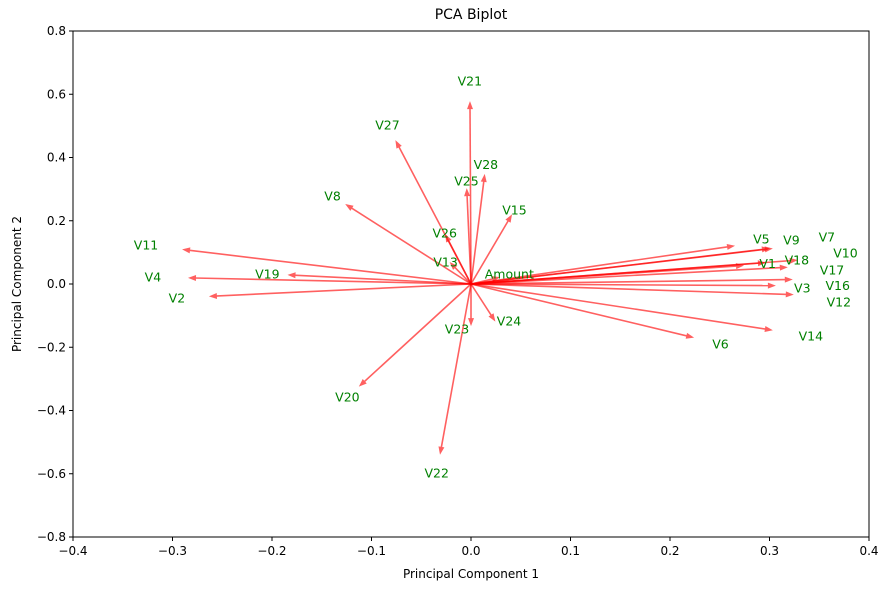 Image resolution: width=889 pixels, height=590 pixels. I want to click on x-tick-label: 0.1, so click(570, 551).